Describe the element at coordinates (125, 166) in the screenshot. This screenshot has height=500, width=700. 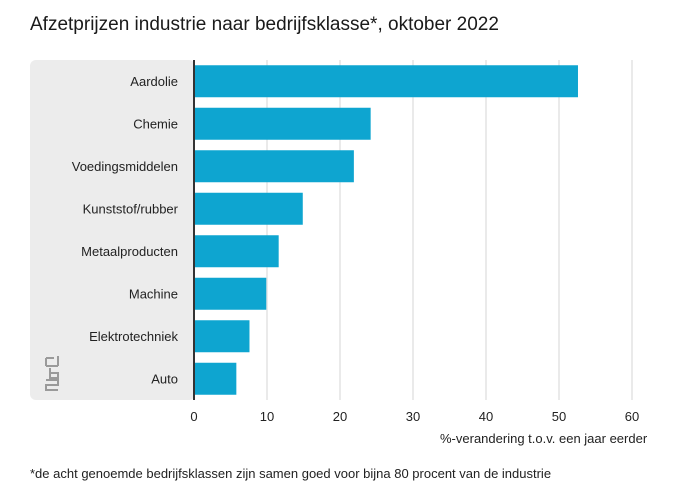
I see `category-label: Voedingsmiddelen` at that location.